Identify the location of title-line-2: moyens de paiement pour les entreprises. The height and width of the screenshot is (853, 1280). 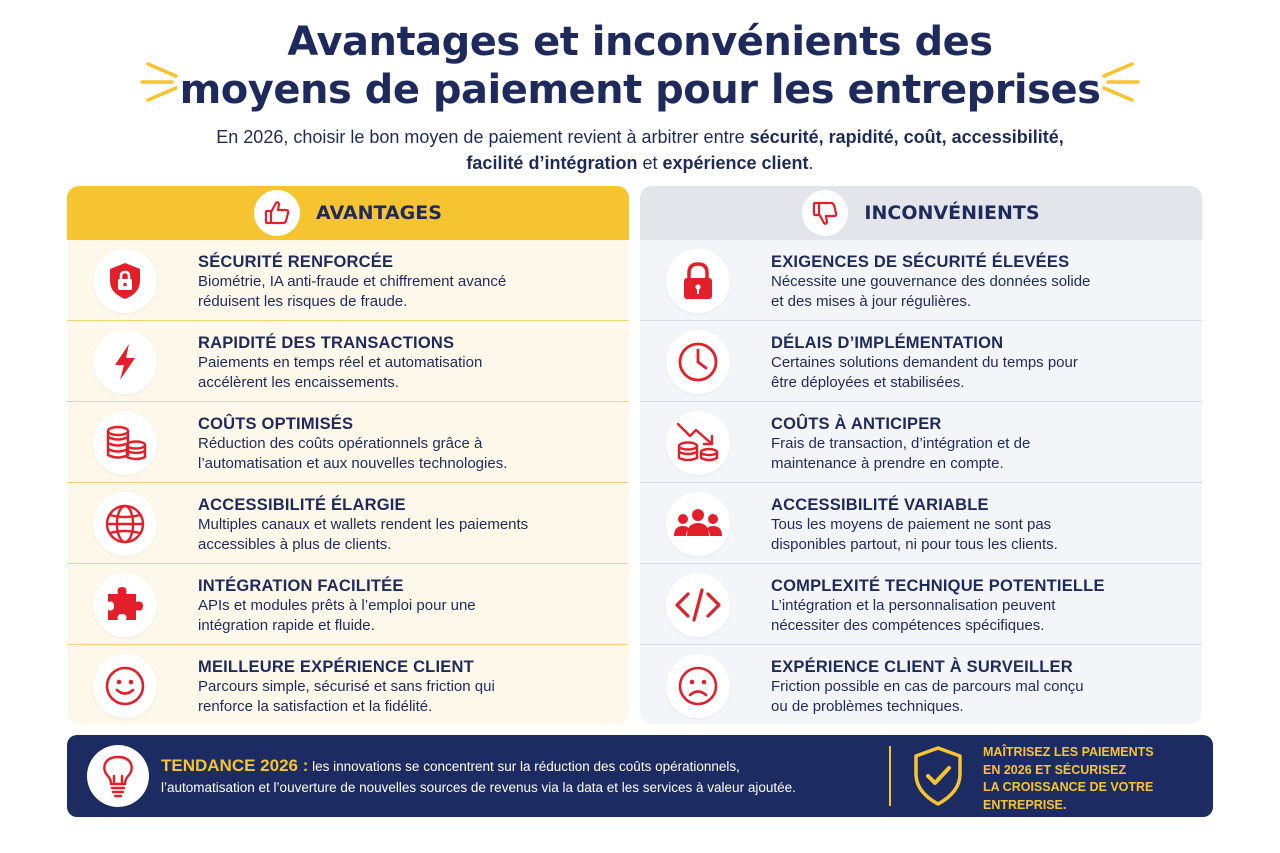
(640, 90).